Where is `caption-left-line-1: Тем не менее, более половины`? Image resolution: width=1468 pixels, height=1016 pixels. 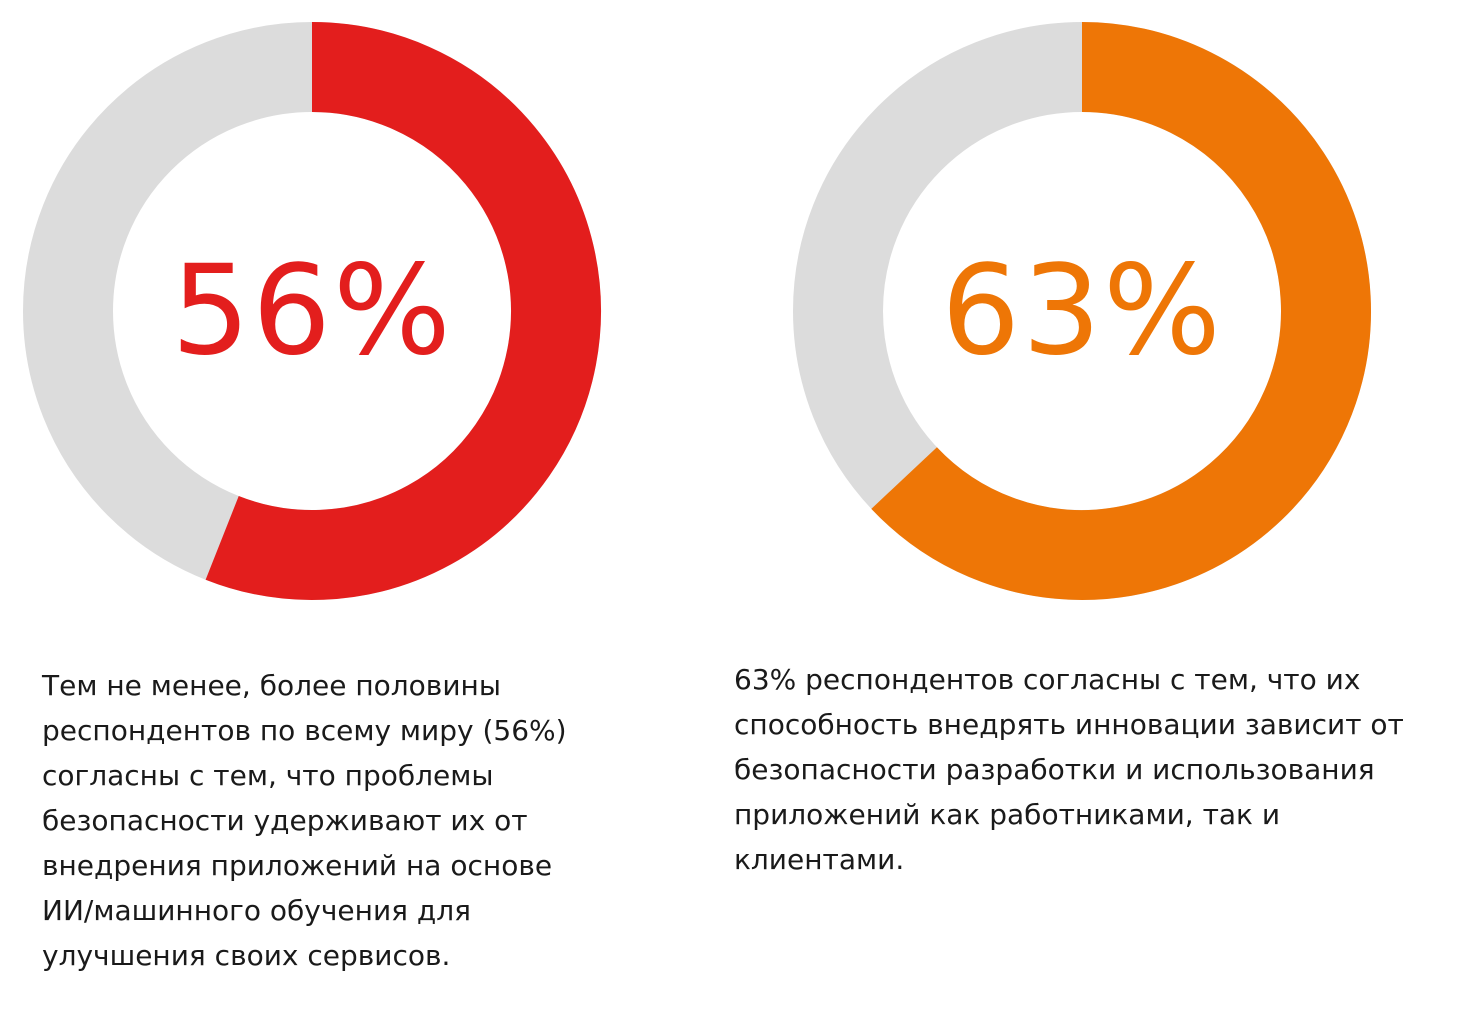 caption-left-line-1: Тем не менее, более половины is located at coordinates (271, 685).